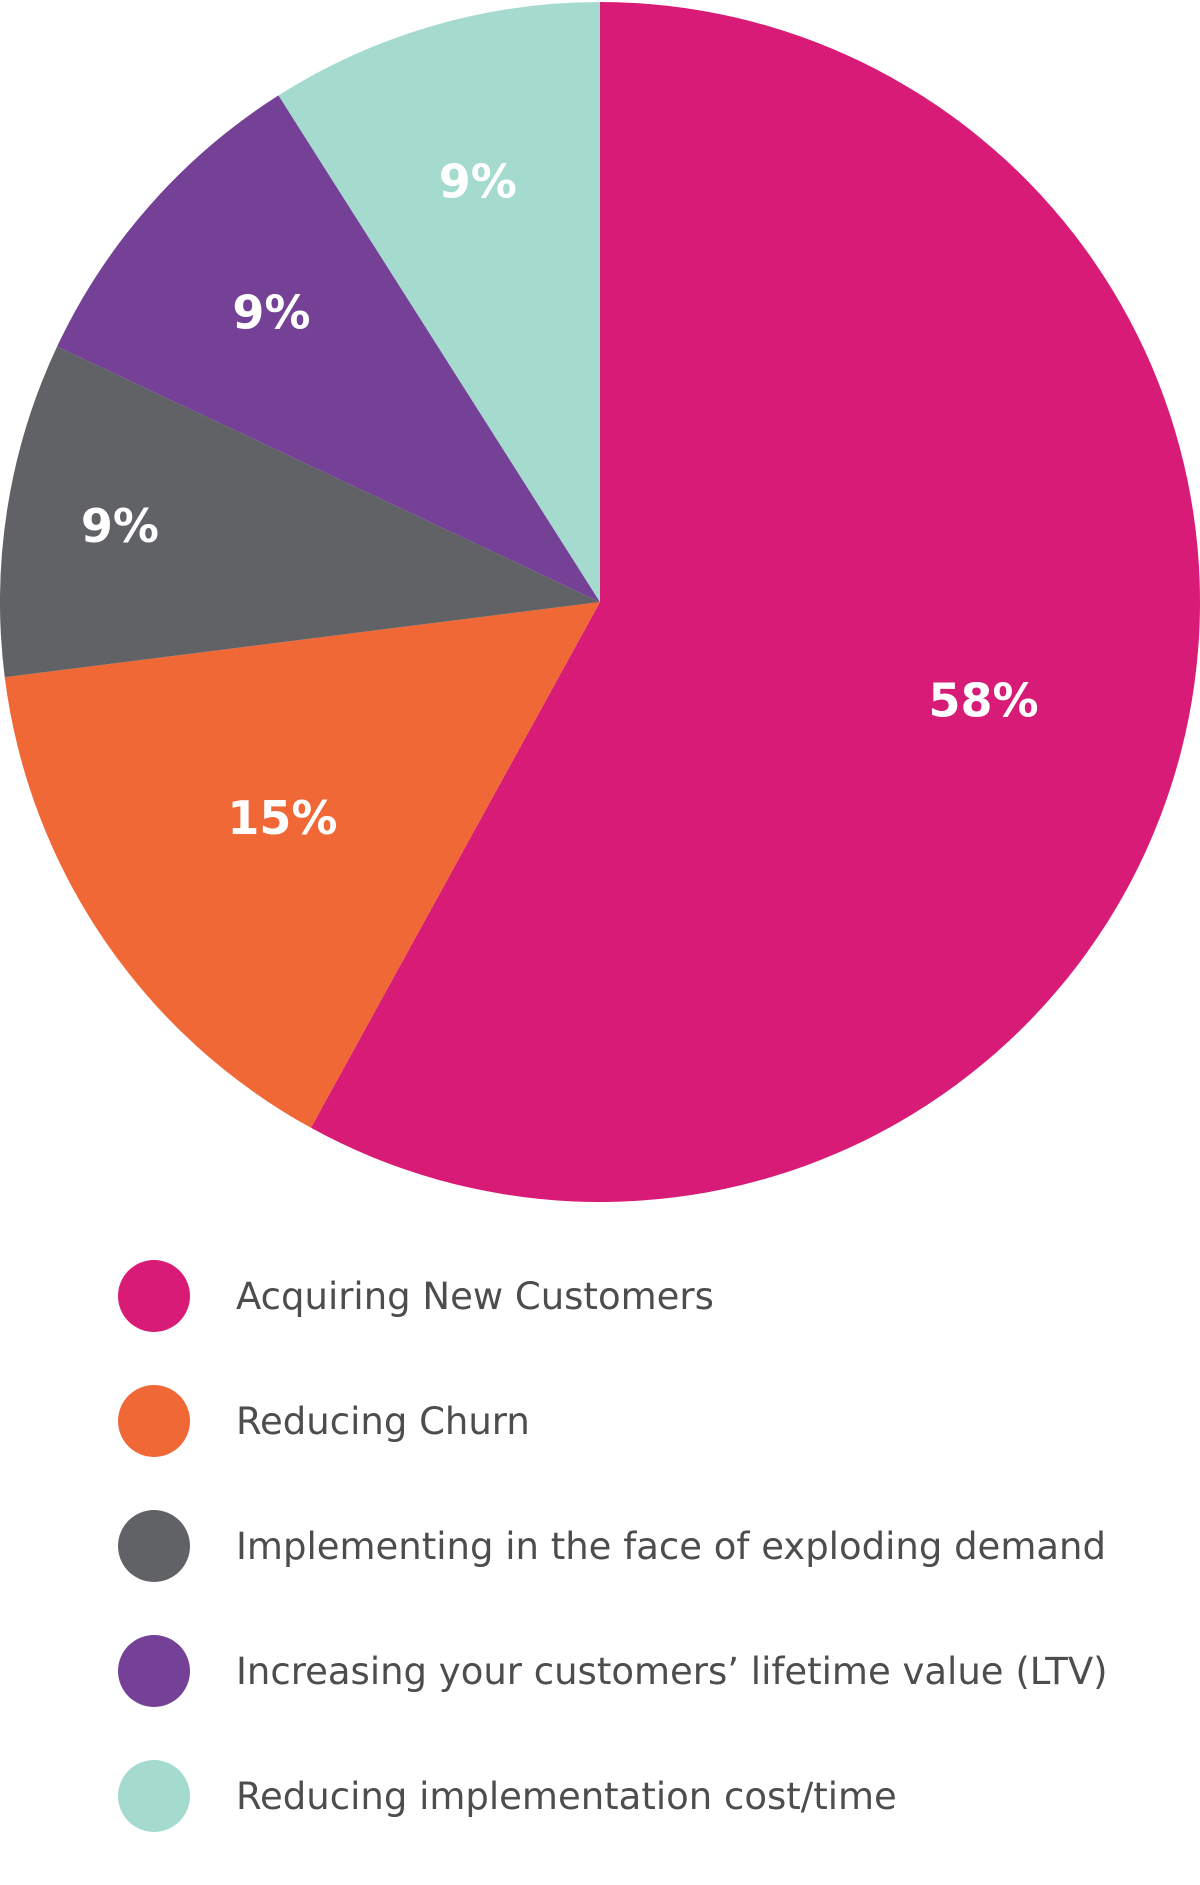  Describe the element at coordinates (566, 1796) in the screenshot. I see `legend-label: Reducing implementation cost/time` at that location.